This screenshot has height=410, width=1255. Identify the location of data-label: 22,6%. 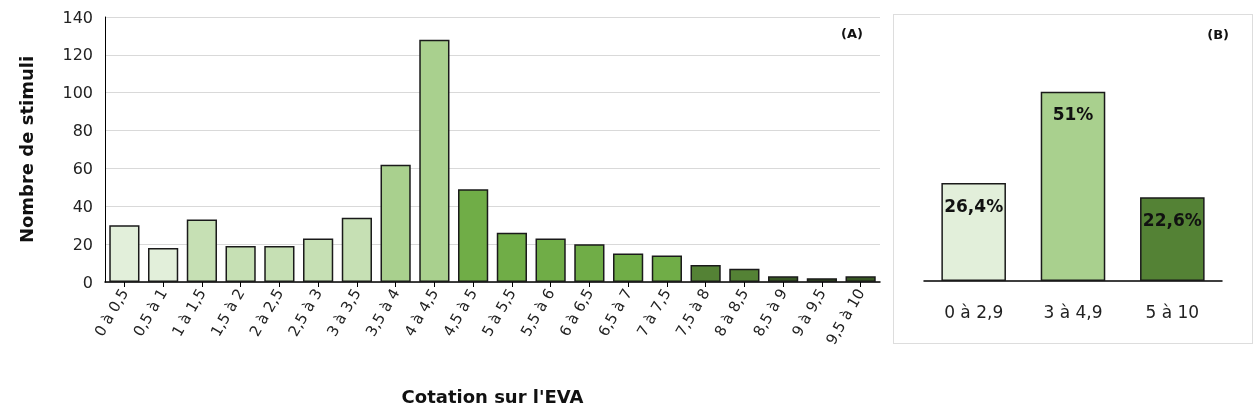
(1172, 219).